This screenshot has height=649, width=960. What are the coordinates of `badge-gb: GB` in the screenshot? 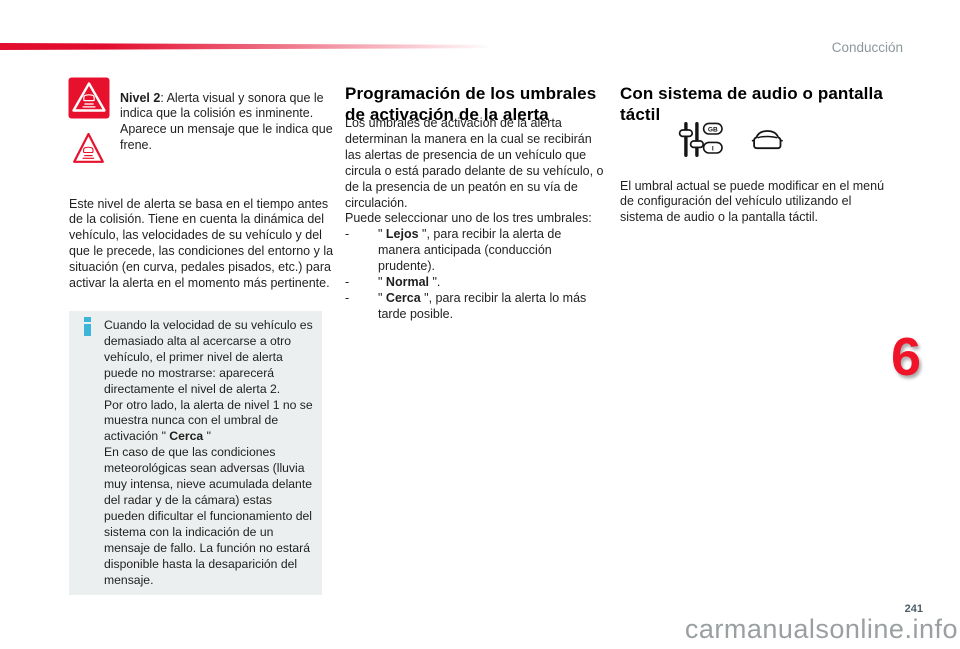 It's located at (713, 129).